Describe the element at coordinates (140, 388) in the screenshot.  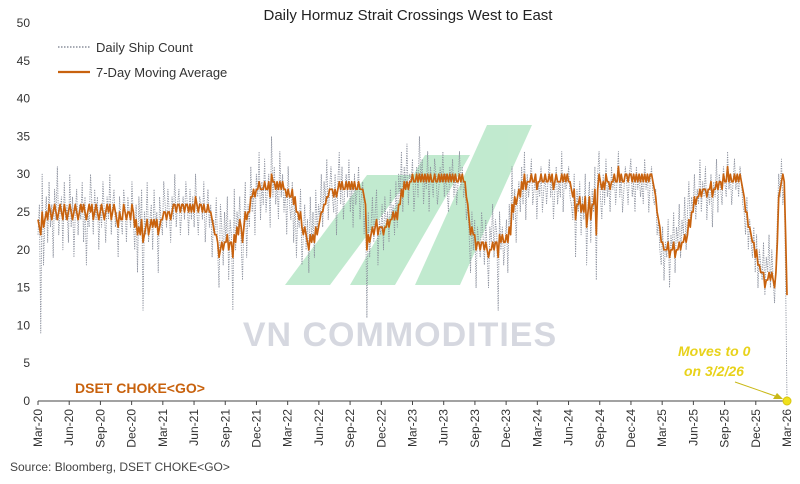
I see `choke-label: DSET CHOKE<GO>` at that location.